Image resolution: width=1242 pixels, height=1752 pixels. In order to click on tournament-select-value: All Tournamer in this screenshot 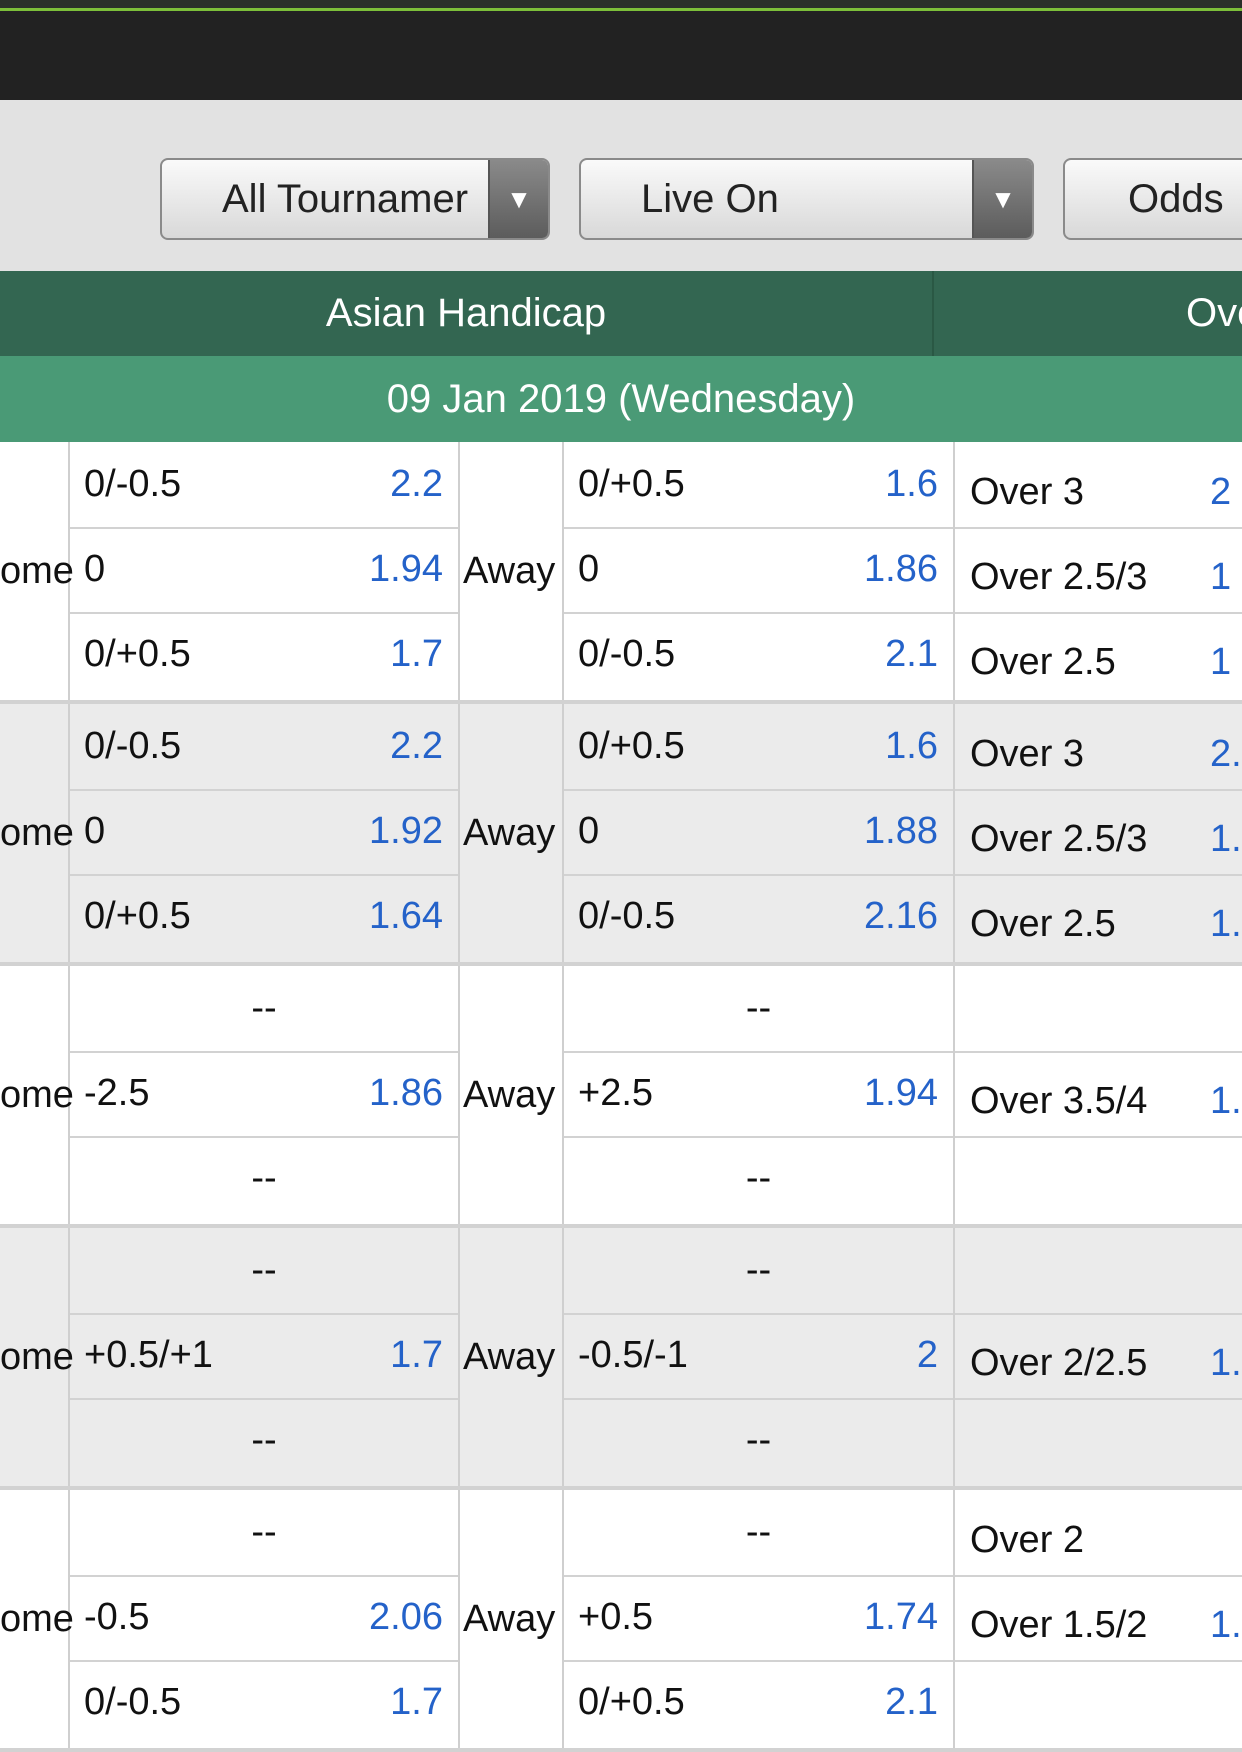, I will do `click(345, 199)`.